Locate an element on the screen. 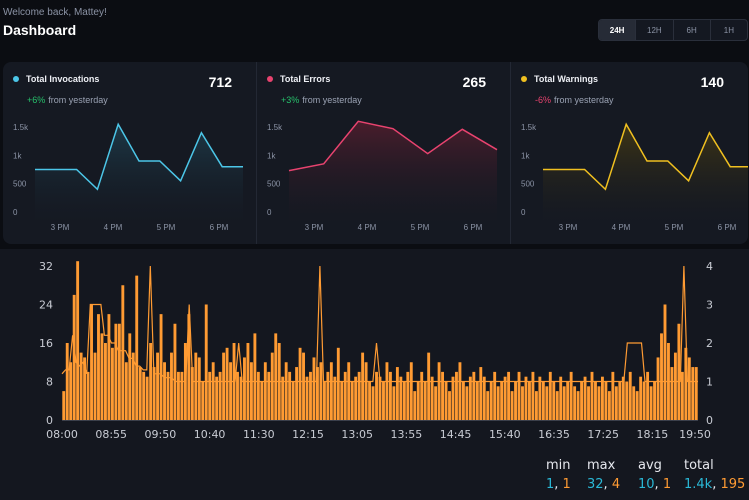 The image size is (749, 500). x-tick-label: 16:35 is located at coordinates (554, 434).